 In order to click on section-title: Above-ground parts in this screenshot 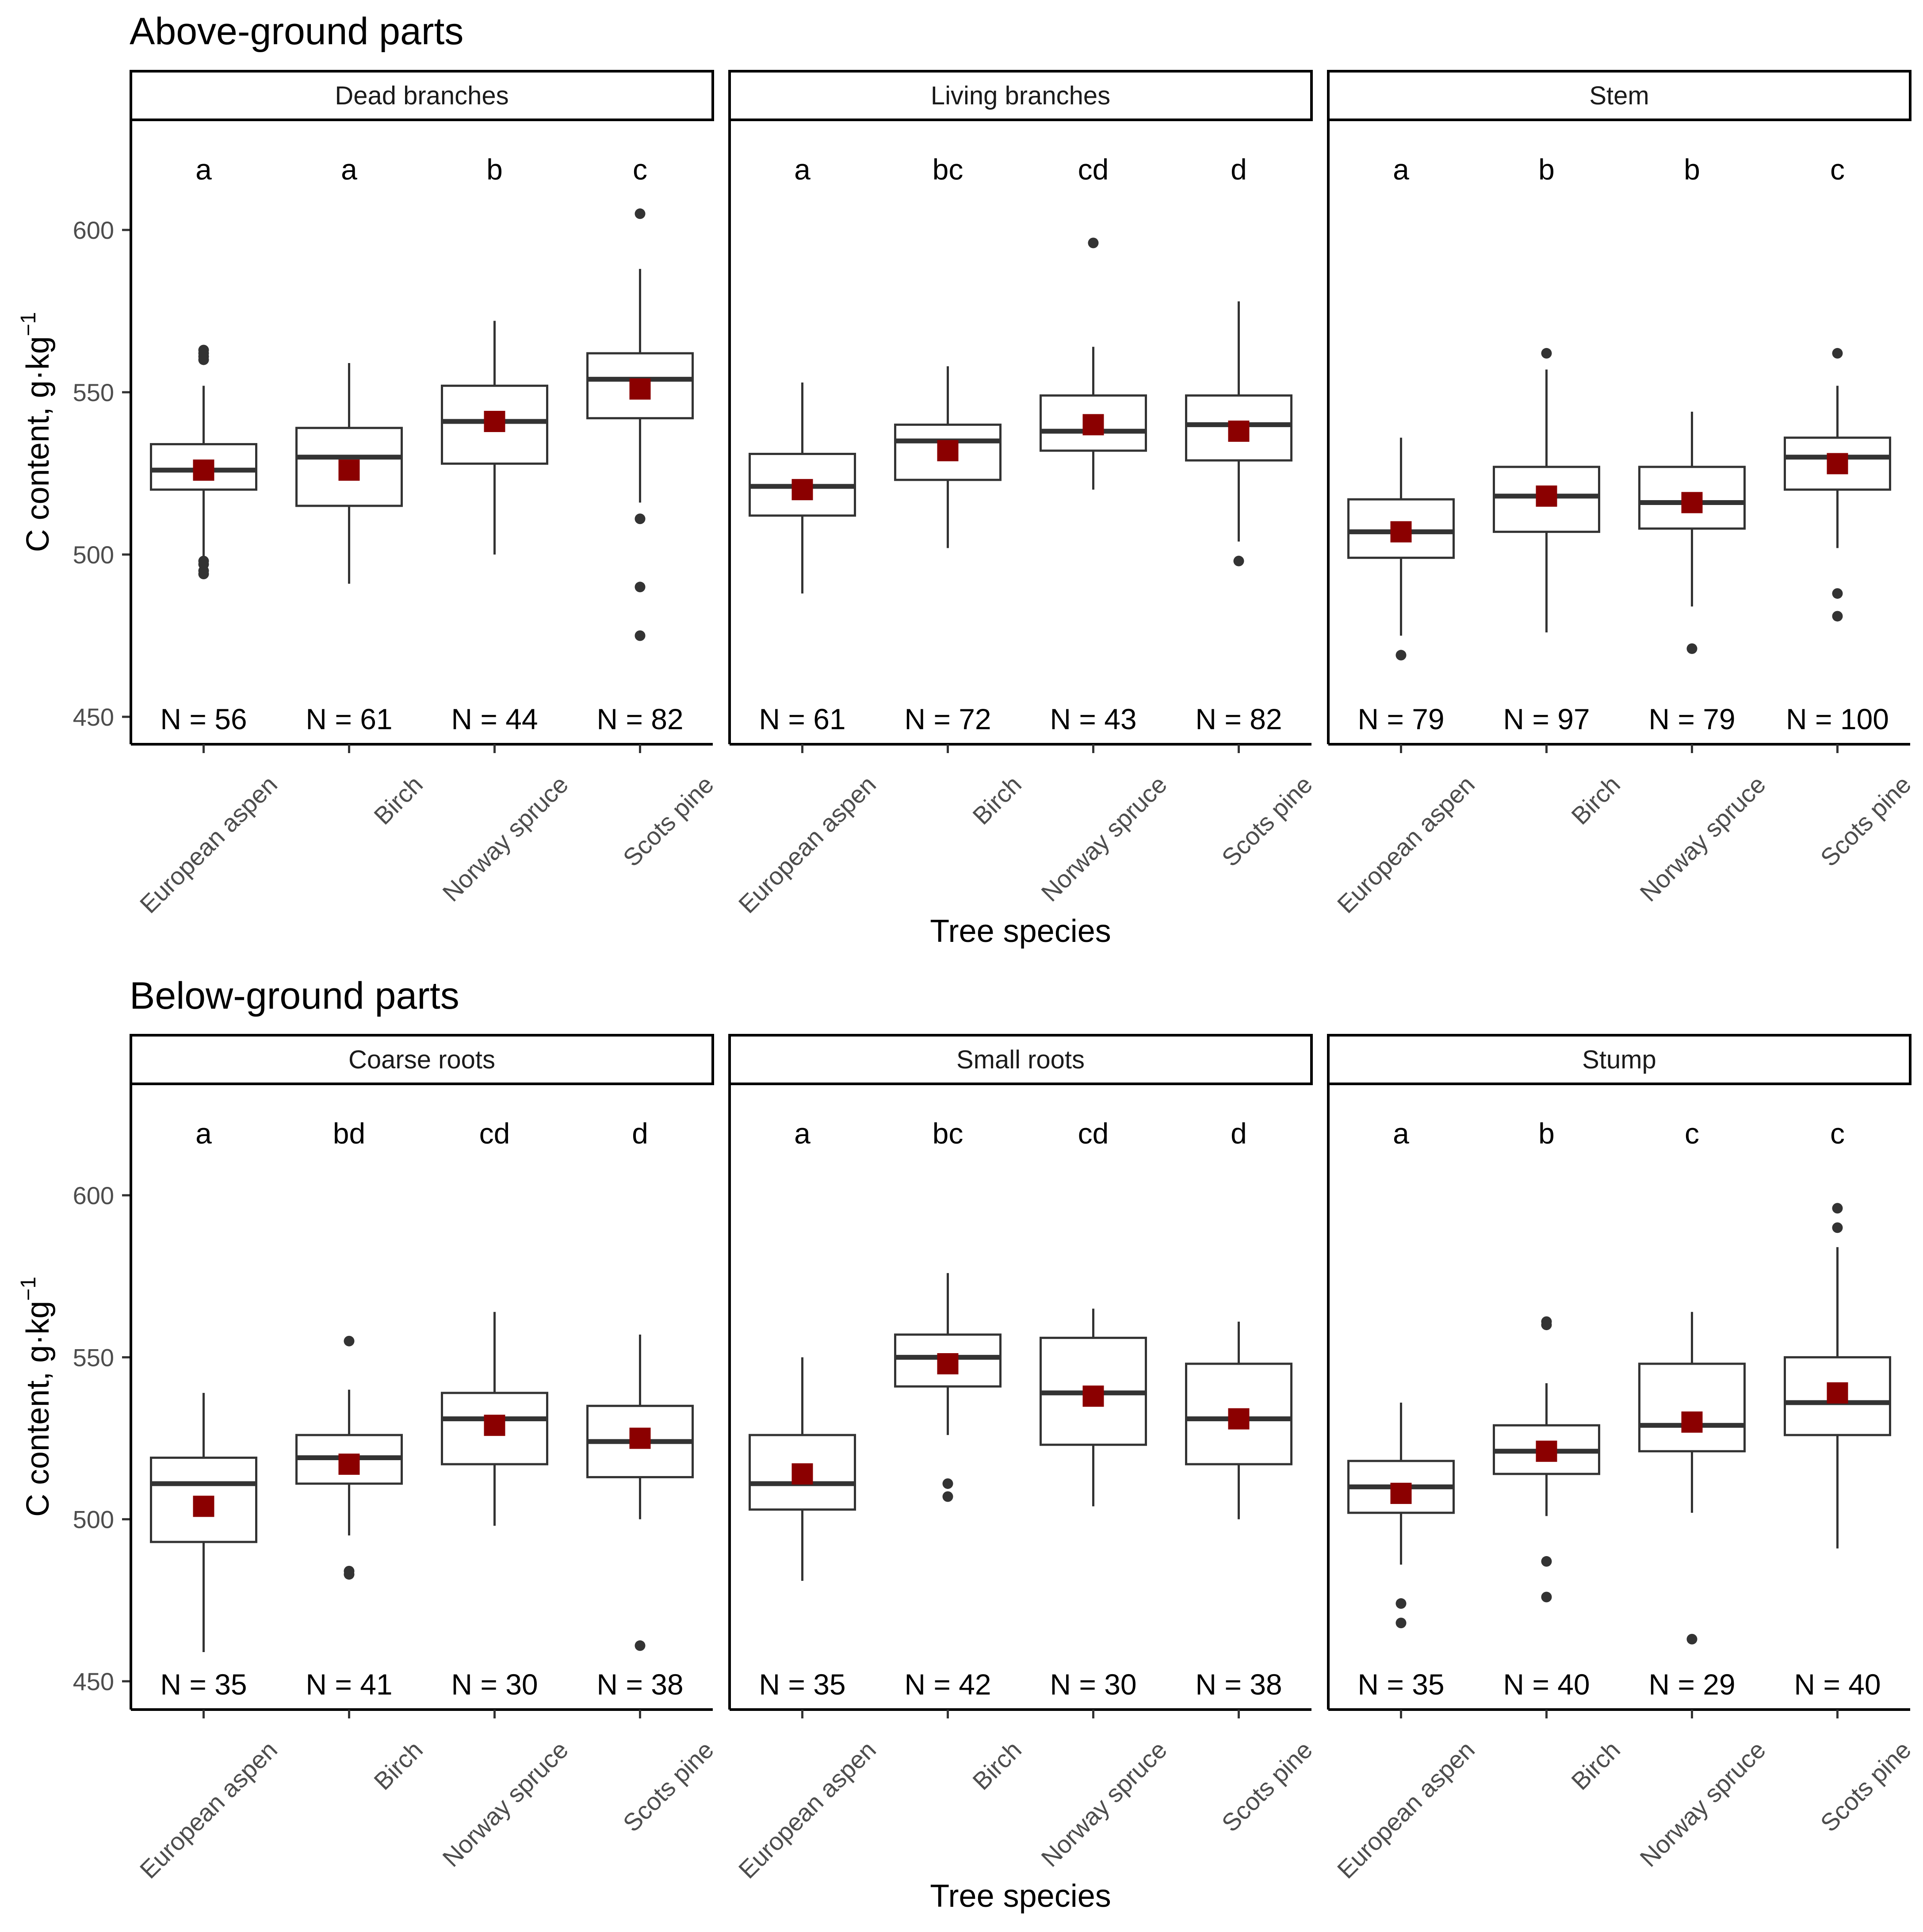, I will do `click(296, 32)`.